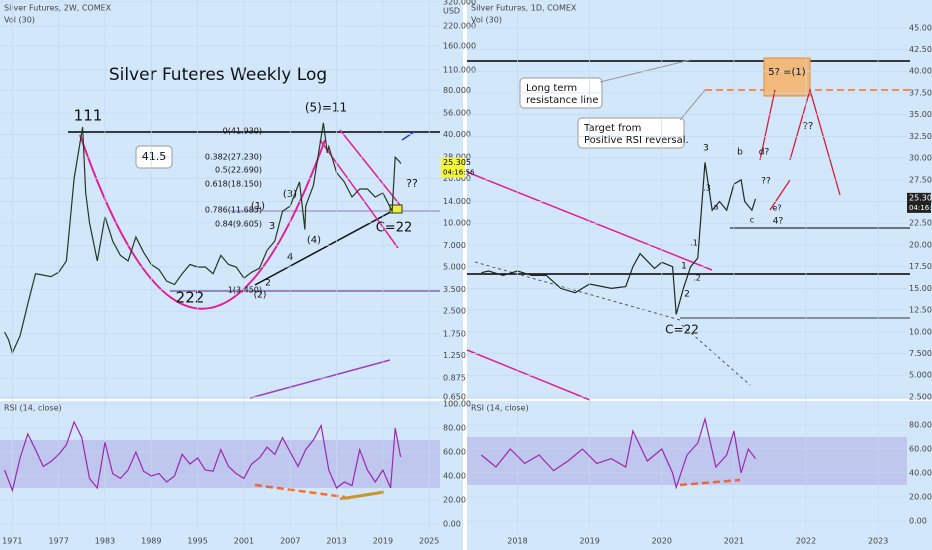 This screenshot has width=932, height=550. Describe the element at coordinates (457, 90) in the screenshot. I see `y-tick-label: 80.000` at that location.